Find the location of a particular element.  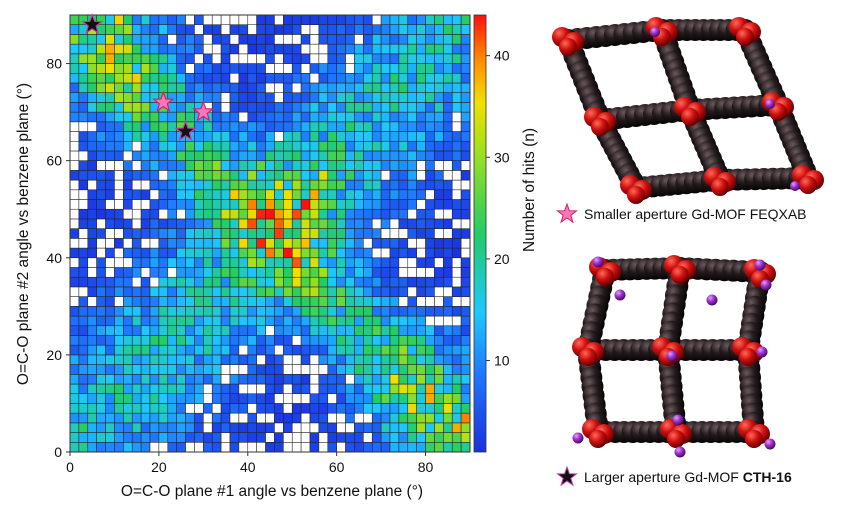

y-tick-label: 20 is located at coordinates (54, 355).